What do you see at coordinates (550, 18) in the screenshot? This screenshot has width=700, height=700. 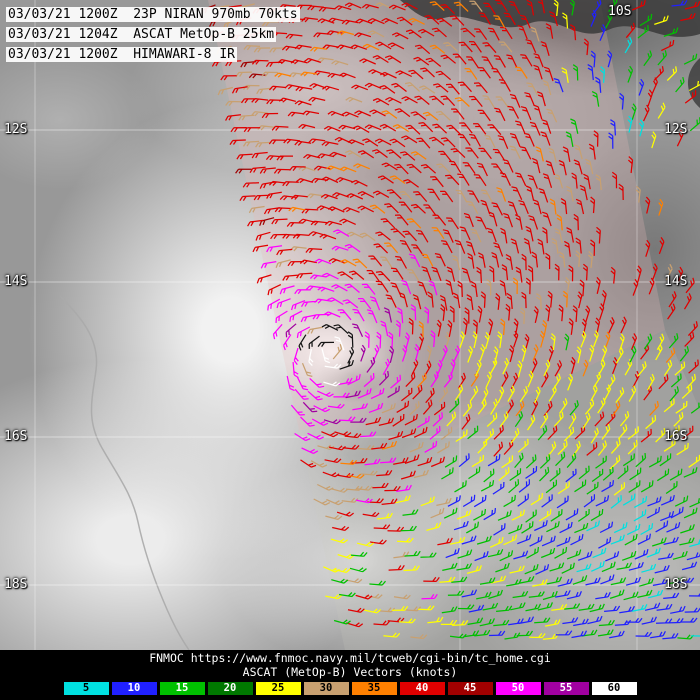 I see `landmass-new-guinea` at bounding box center [550, 18].